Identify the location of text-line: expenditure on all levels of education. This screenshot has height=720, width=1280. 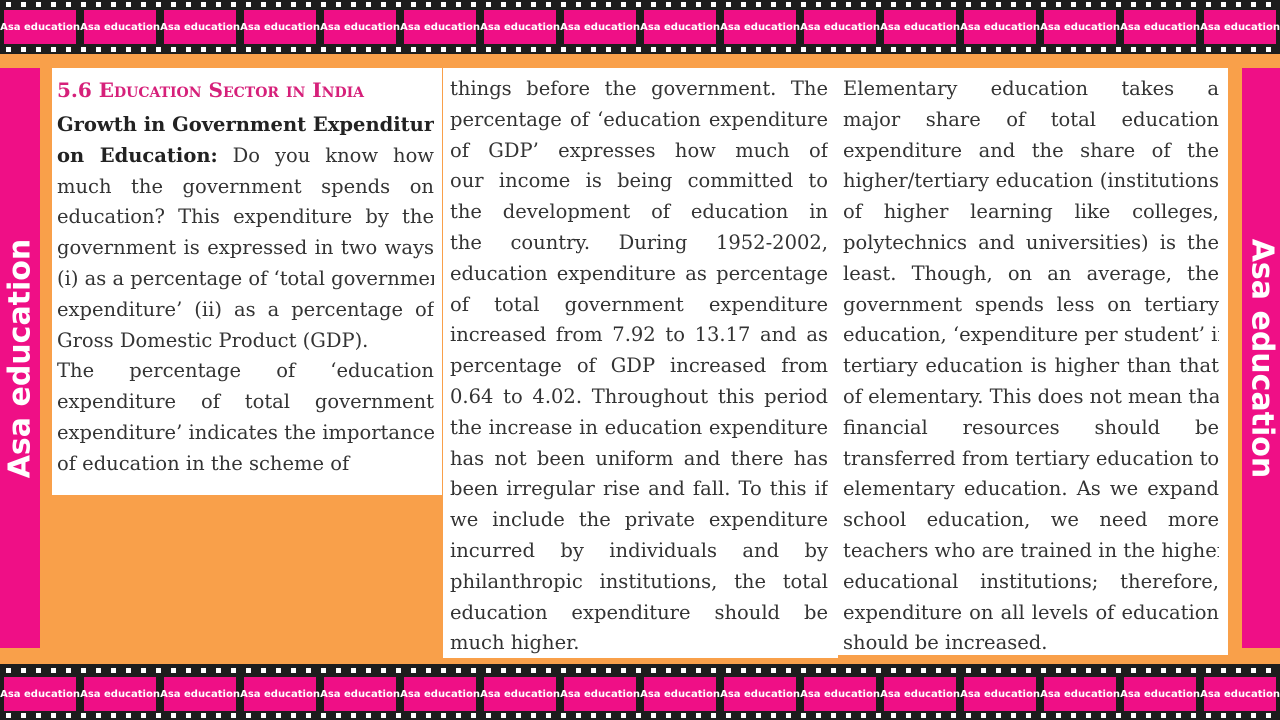
(1031, 612).